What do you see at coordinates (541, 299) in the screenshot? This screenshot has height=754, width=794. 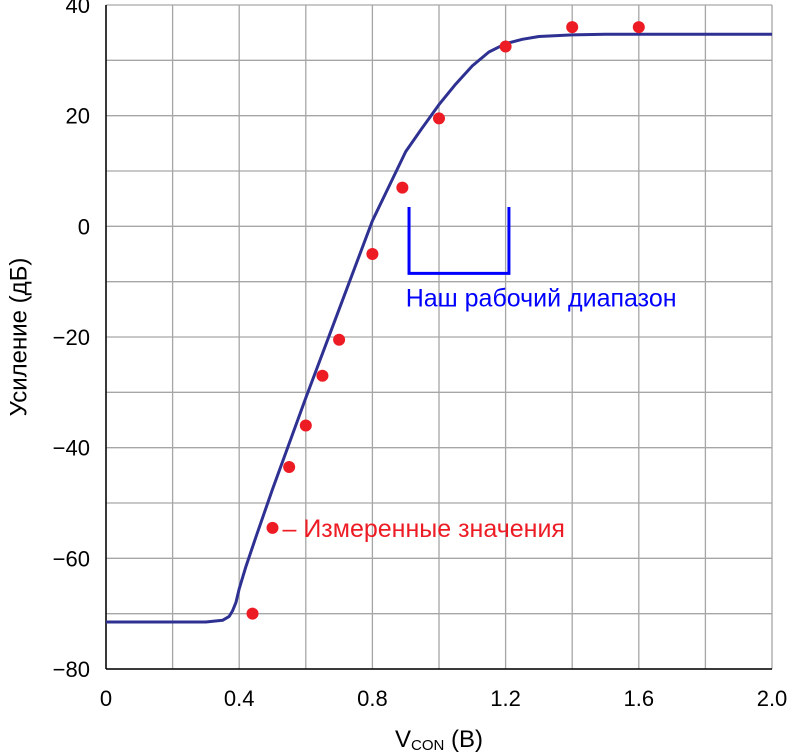 I see `operating-range-label: Наш рабочий диапазон` at bounding box center [541, 299].